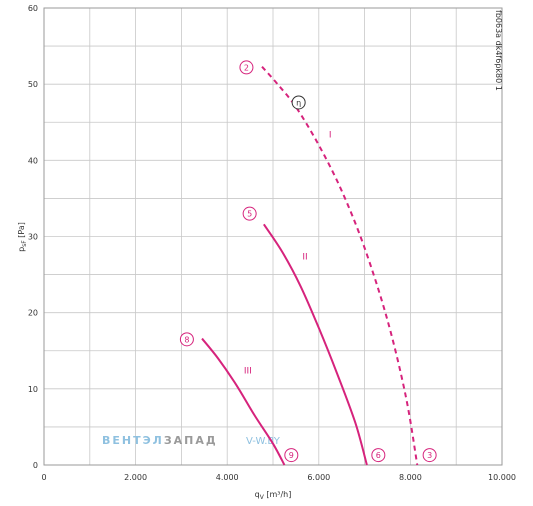  I want to click on marker-3: 3, so click(429, 455).